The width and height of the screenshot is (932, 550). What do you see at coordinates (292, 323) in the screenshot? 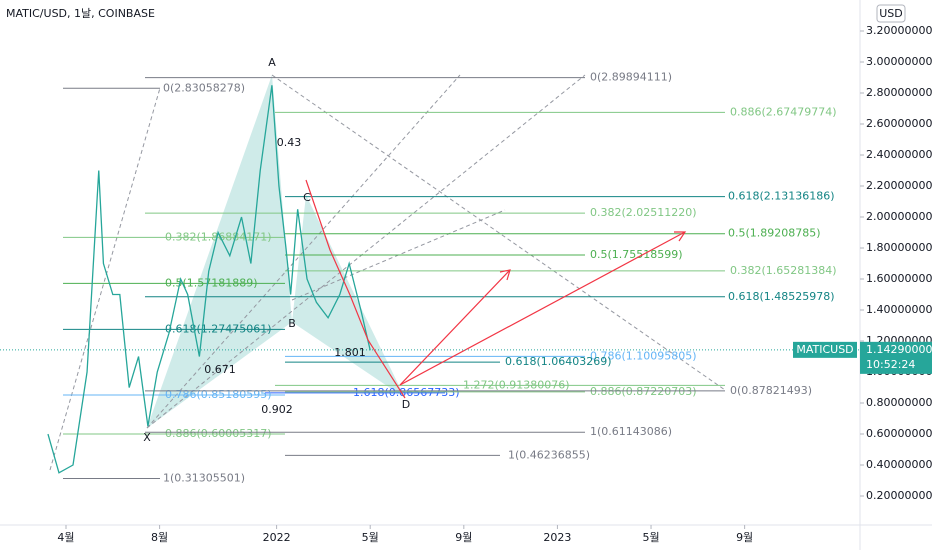
I see `pattern-label: B` at bounding box center [292, 323].